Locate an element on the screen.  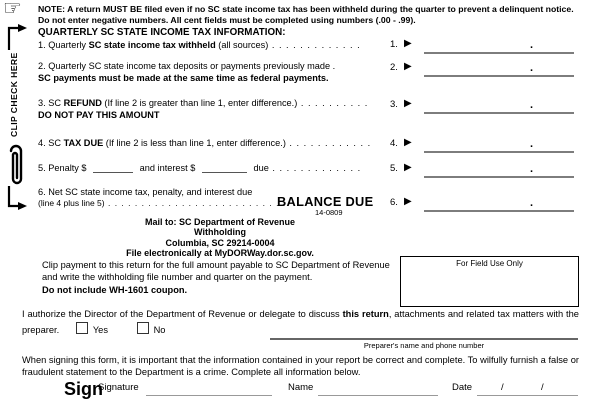
line6-entry-number: 6. is located at coordinates (394, 202).